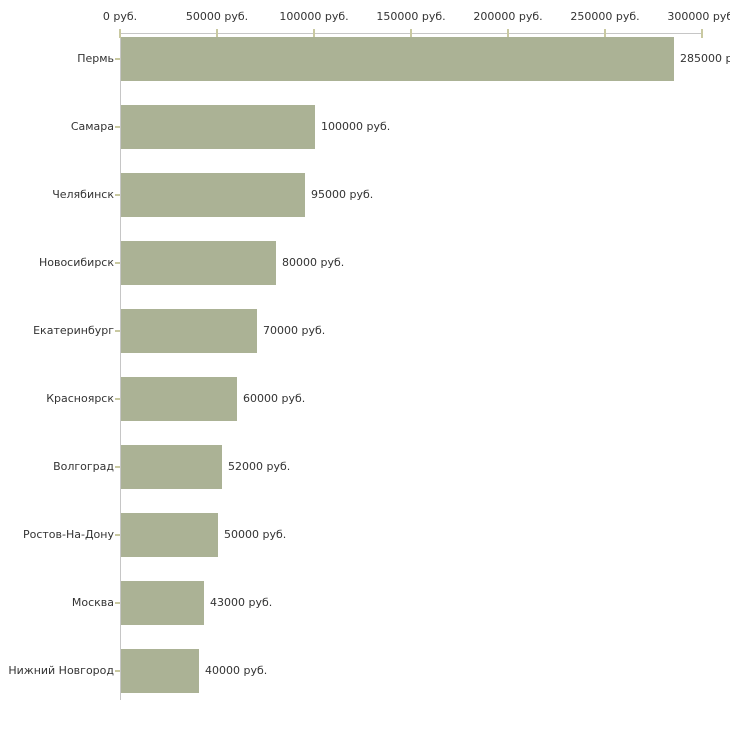 This screenshot has width=730, height=730. What do you see at coordinates (61, 670) in the screenshot?
I see `category-label: Нижний Новгород` at bounding box center [61, 670].